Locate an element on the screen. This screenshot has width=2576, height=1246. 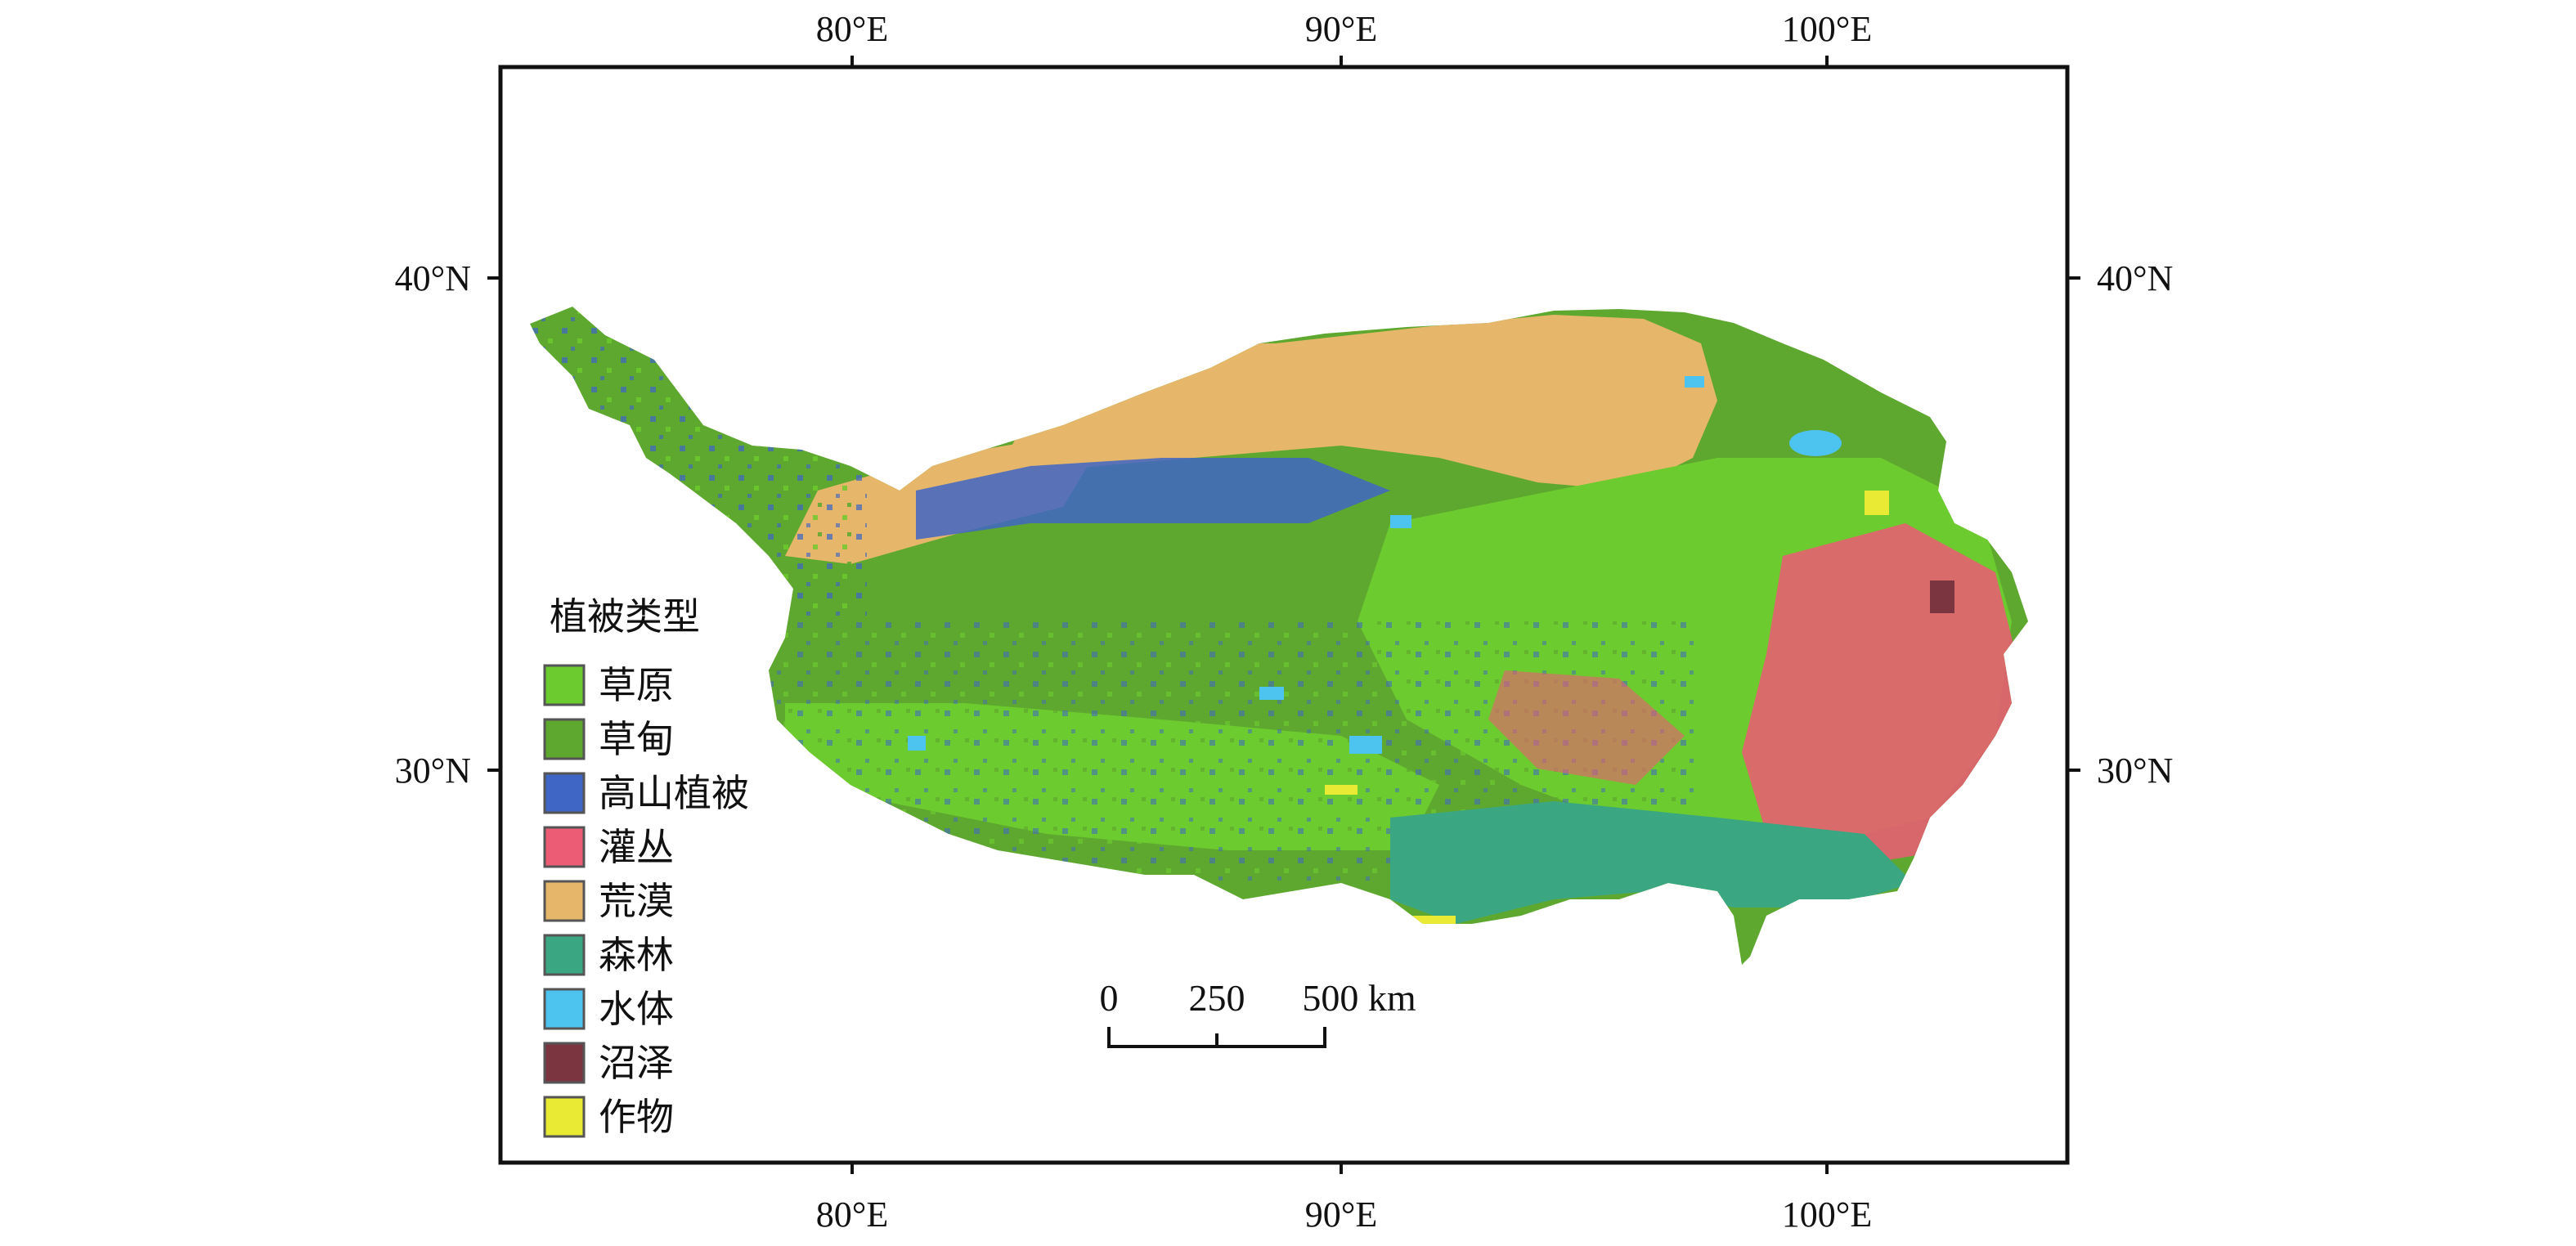
lon-label-top: 100°E is located at coordinates (1827, 29).